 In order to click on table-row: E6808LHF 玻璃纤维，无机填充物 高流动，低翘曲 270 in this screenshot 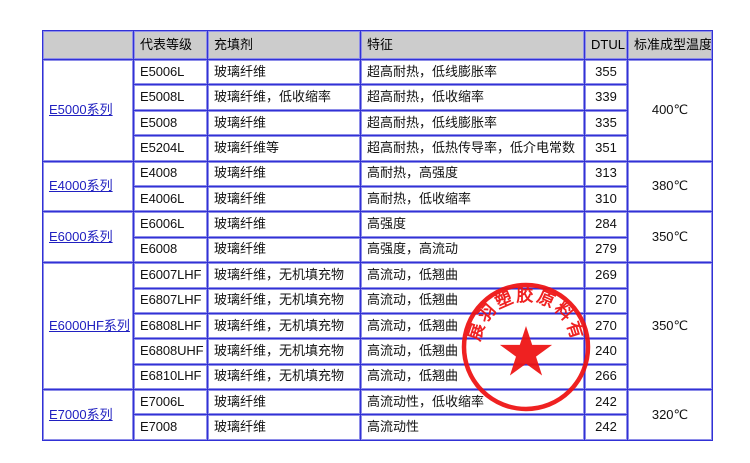, I will do `click(377, 326)`.